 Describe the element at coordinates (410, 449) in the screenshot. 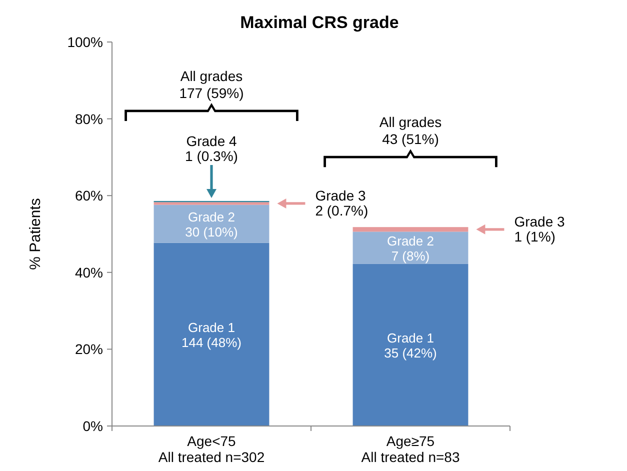

I see `x-tick-label: Age≥75 All treated n=83` at that location.